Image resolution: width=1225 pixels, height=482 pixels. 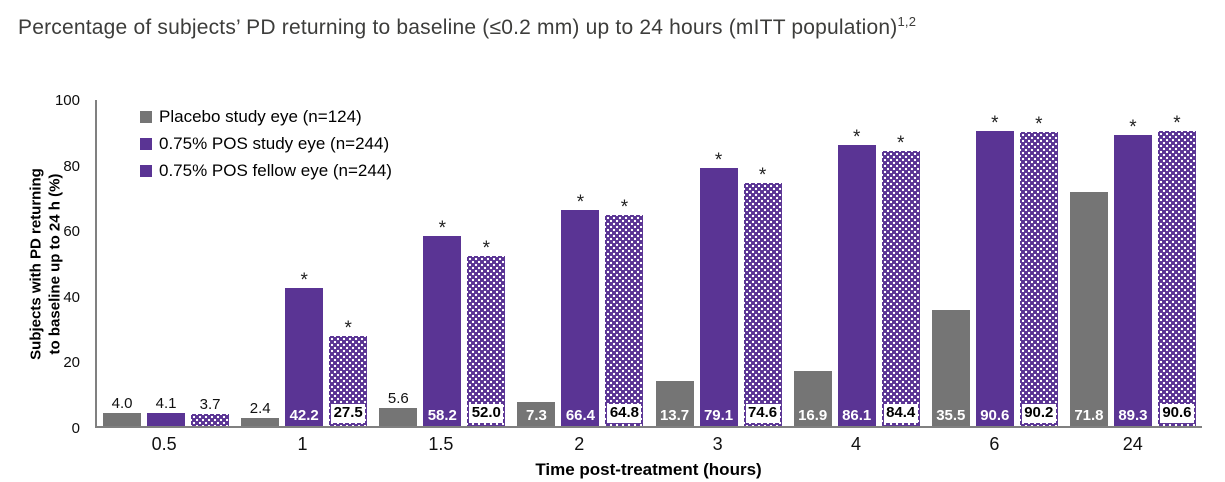 I want to click on bar-value-label: 90.2, so click(x=1038, y=413).